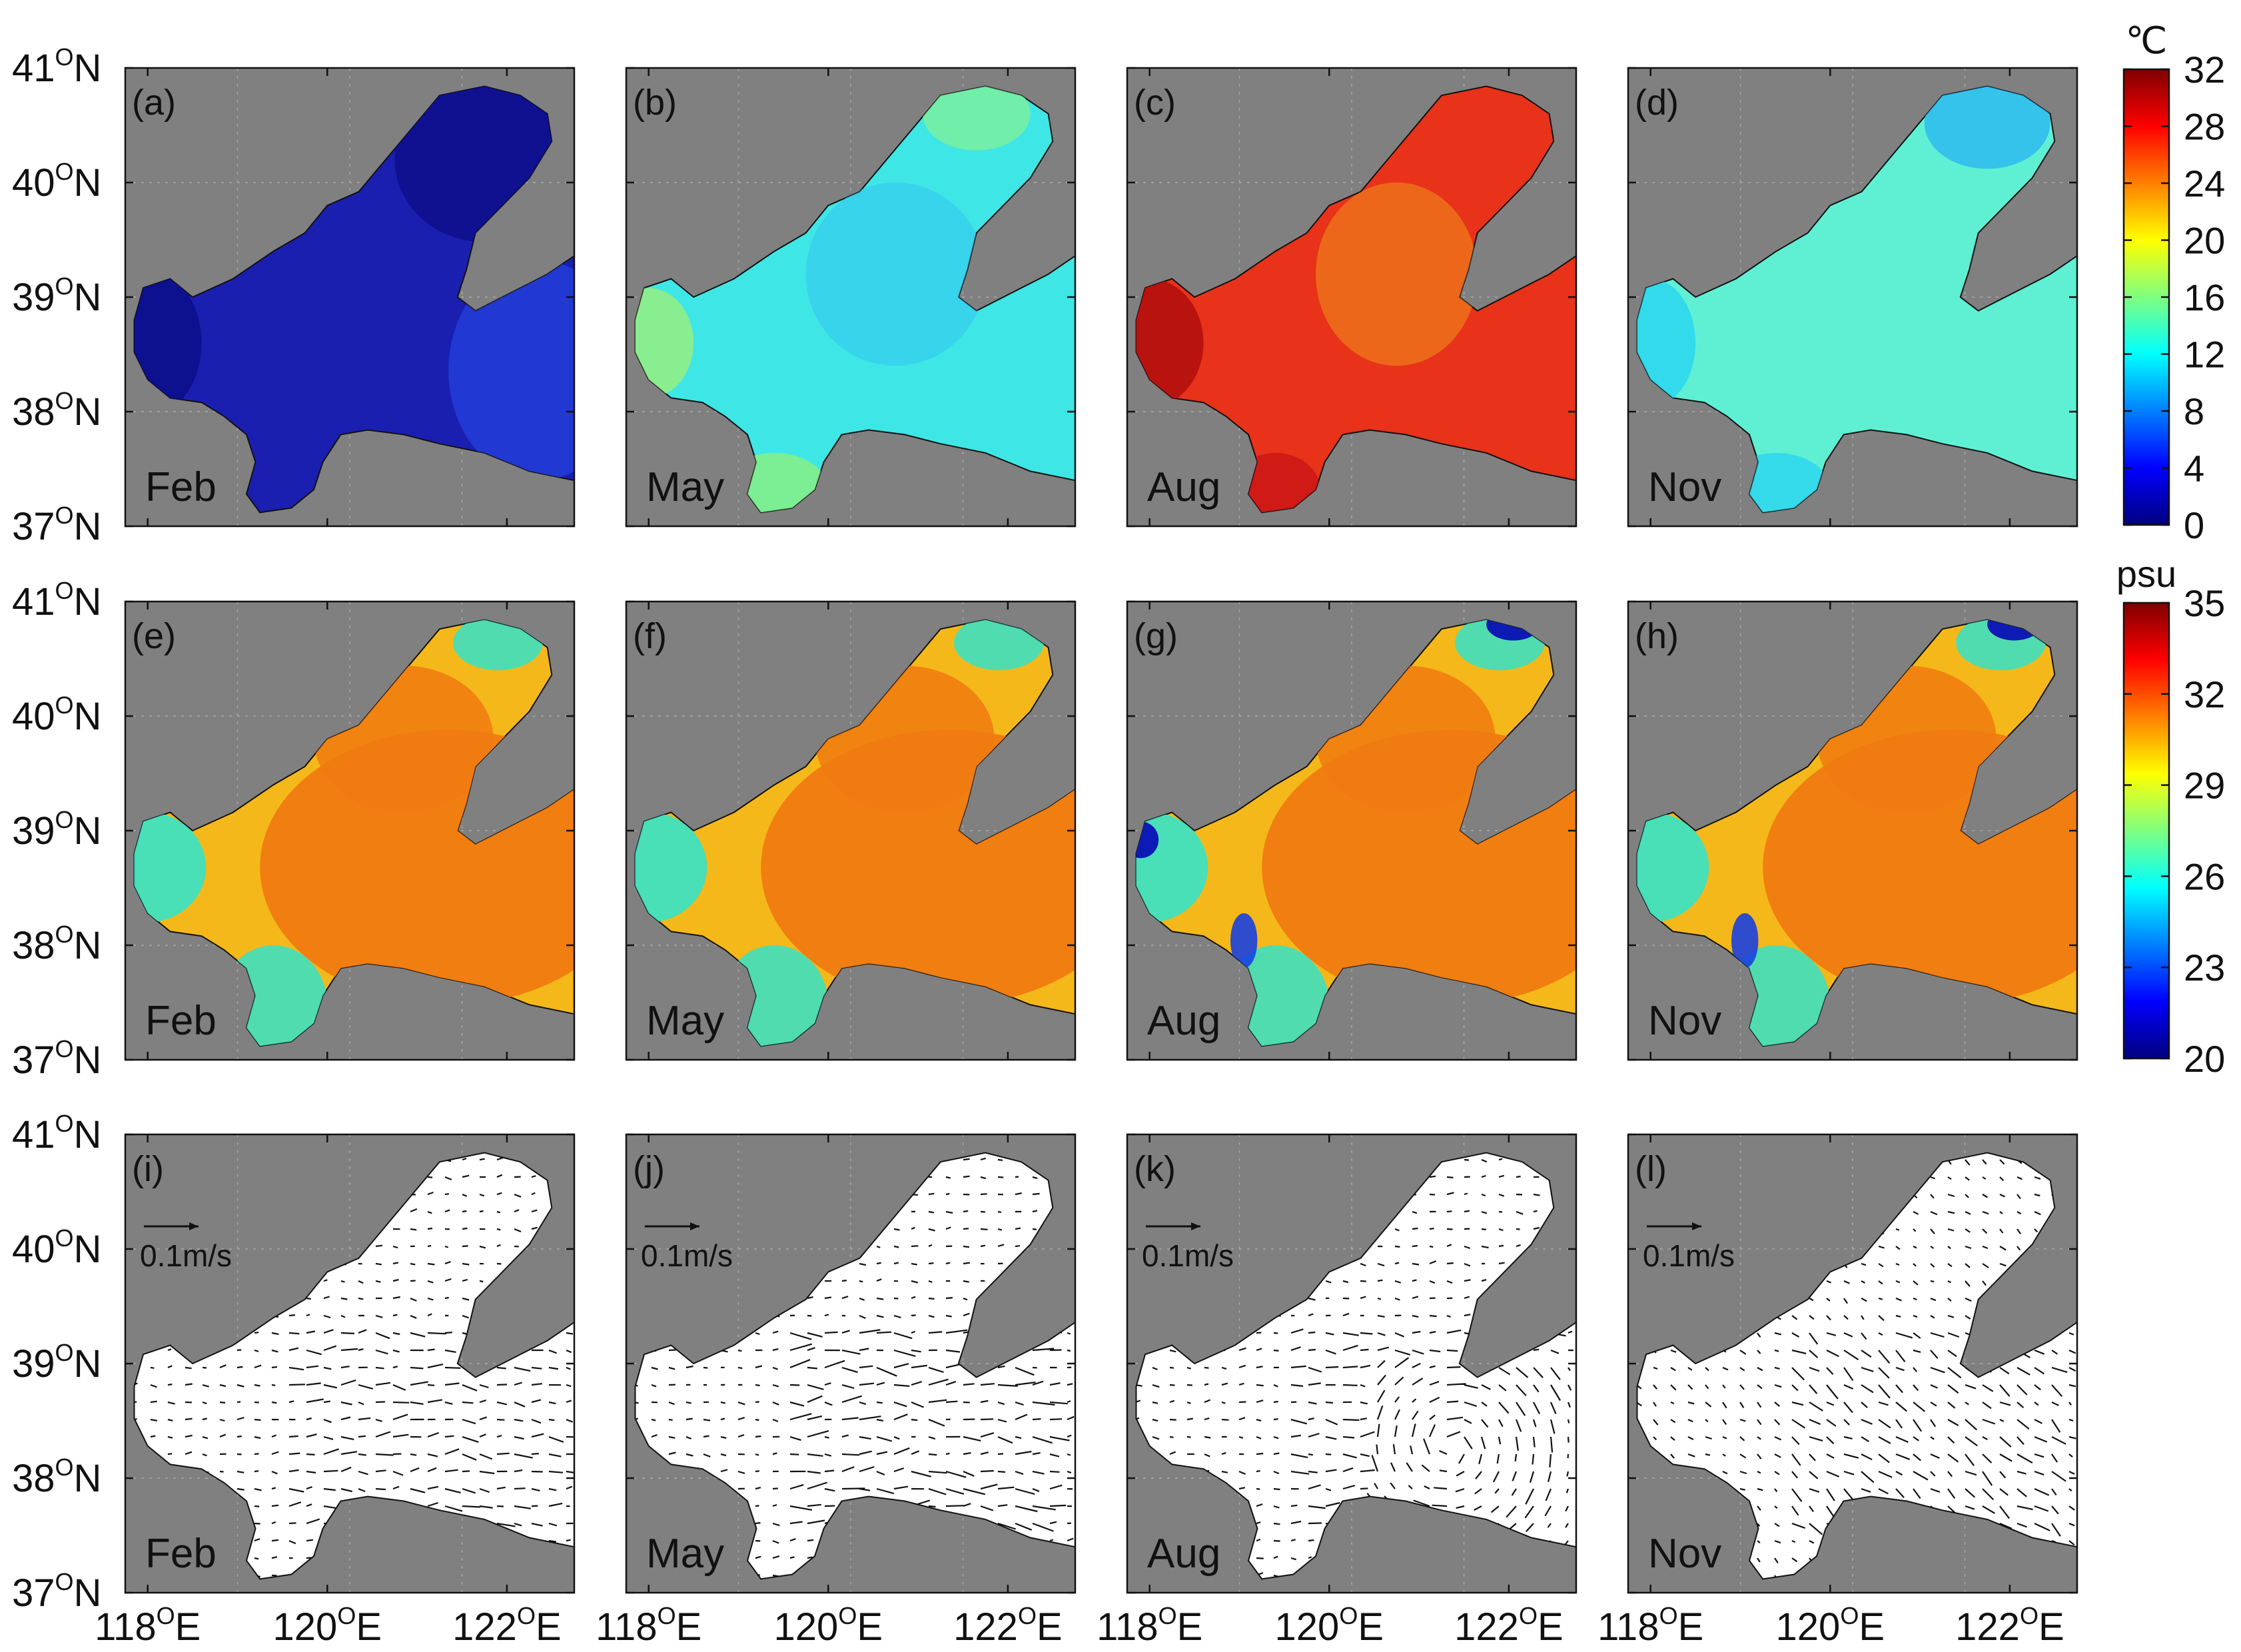 The width and height of the screenshot is (2241, 1652). Describe the element at coordinates (1351, 830) in the screenshot. I see `map-panel-g: (g) Aug` at that location.